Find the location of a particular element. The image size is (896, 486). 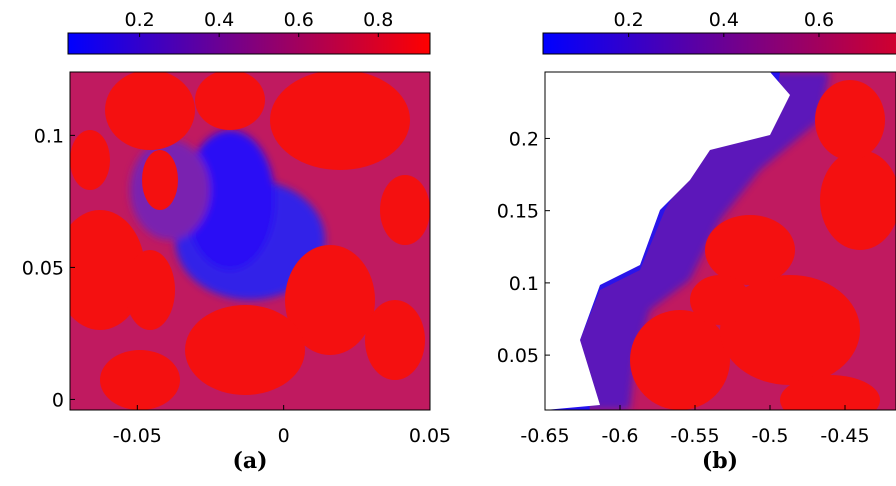

x-tick-label: -0.05 is located at coordinates (137, 436).